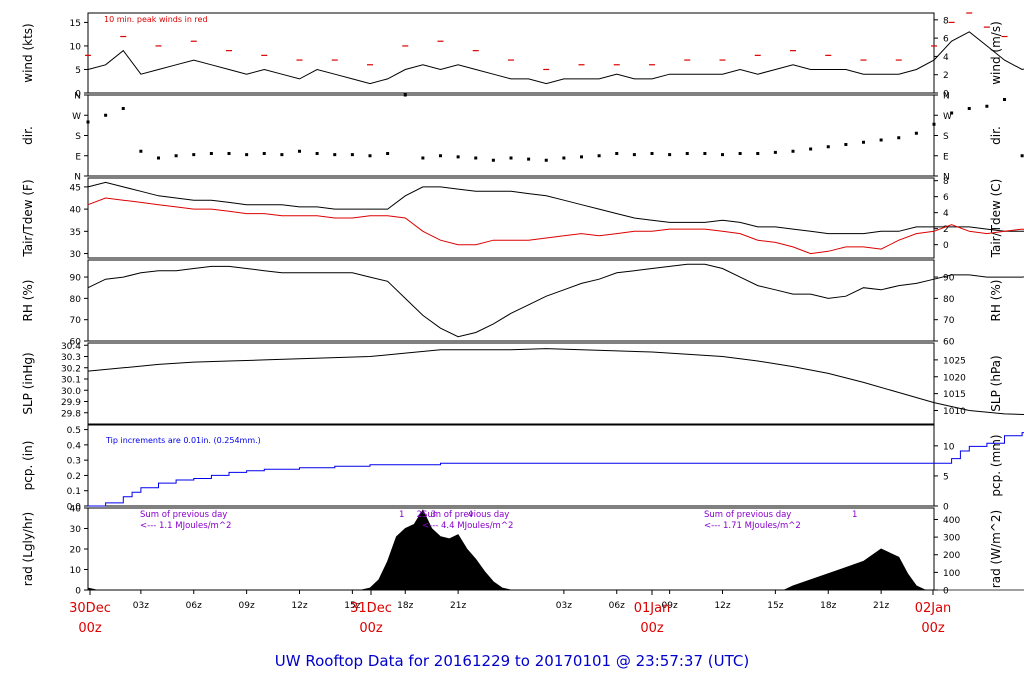  Describe the element at coordinates (433, 515) in the screenshot. I see `radiation-peak-marker: 3` at that location.